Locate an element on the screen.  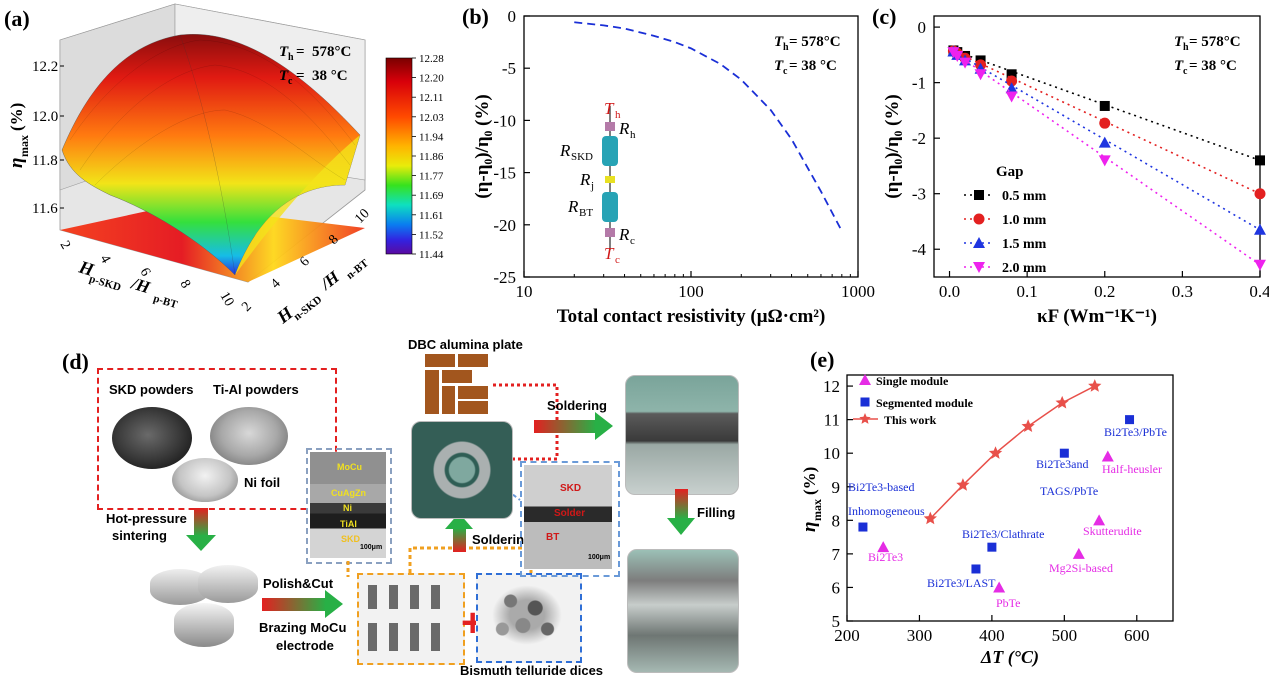
brazing-label: Brazing MoCu is located at coordinates (303, 627).